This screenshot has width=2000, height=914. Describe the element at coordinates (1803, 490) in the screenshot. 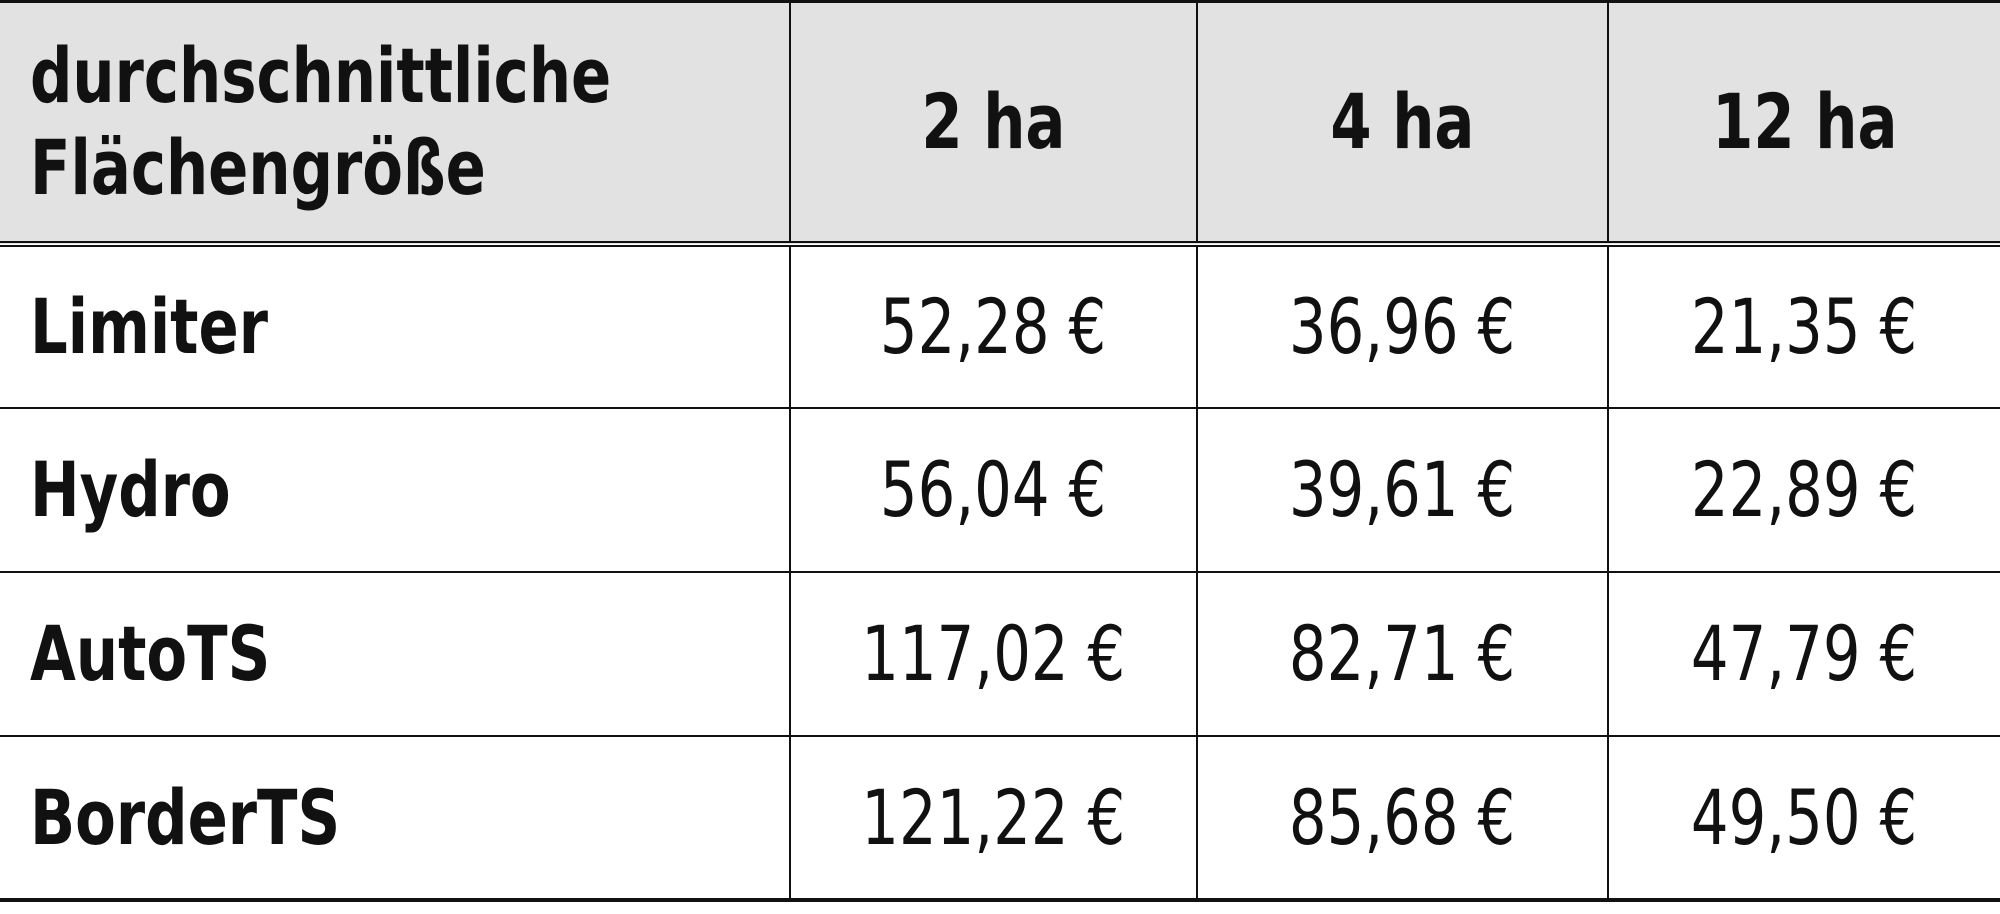

I see `value-cell: 22,89 €` at that location.